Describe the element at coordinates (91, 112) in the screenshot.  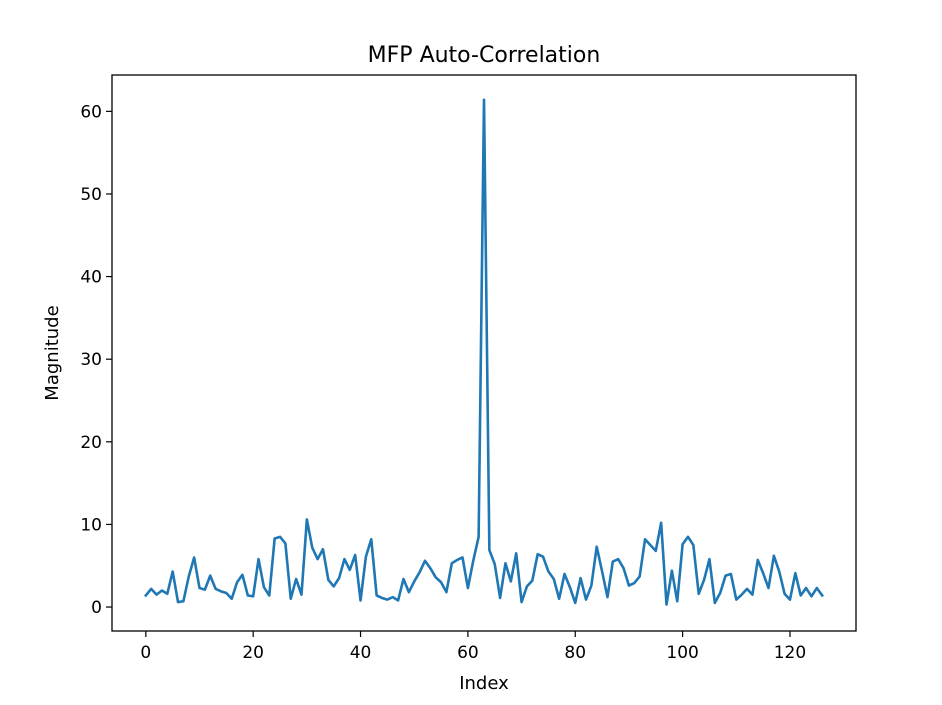
I see `y-tick-label: 60` at that location.